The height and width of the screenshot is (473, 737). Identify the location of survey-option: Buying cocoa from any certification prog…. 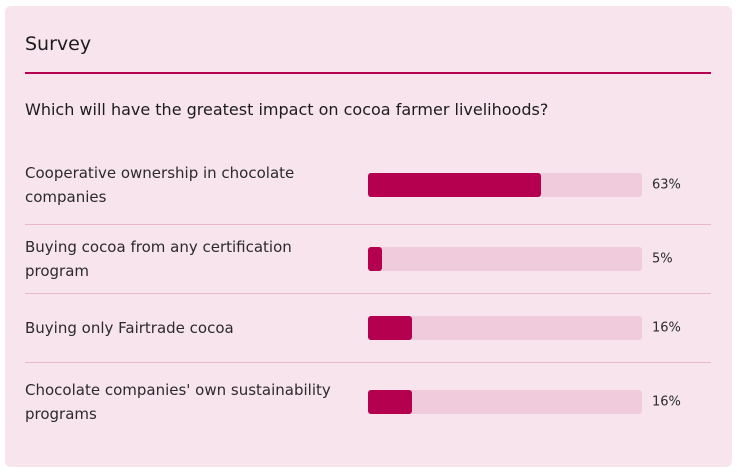
(368, 258).